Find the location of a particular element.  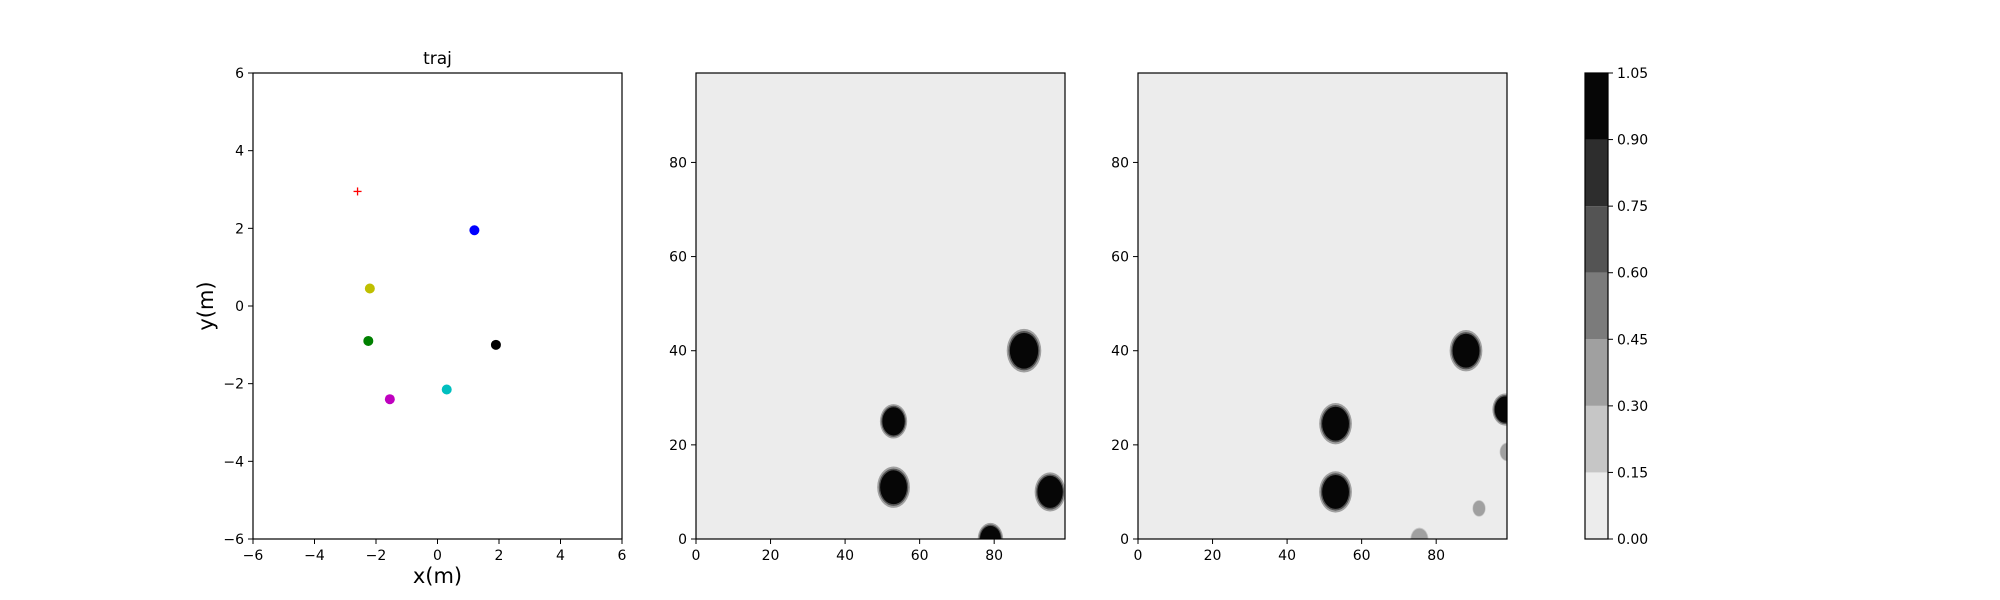

colorbar-bands is located at coordinates (1596, 306).